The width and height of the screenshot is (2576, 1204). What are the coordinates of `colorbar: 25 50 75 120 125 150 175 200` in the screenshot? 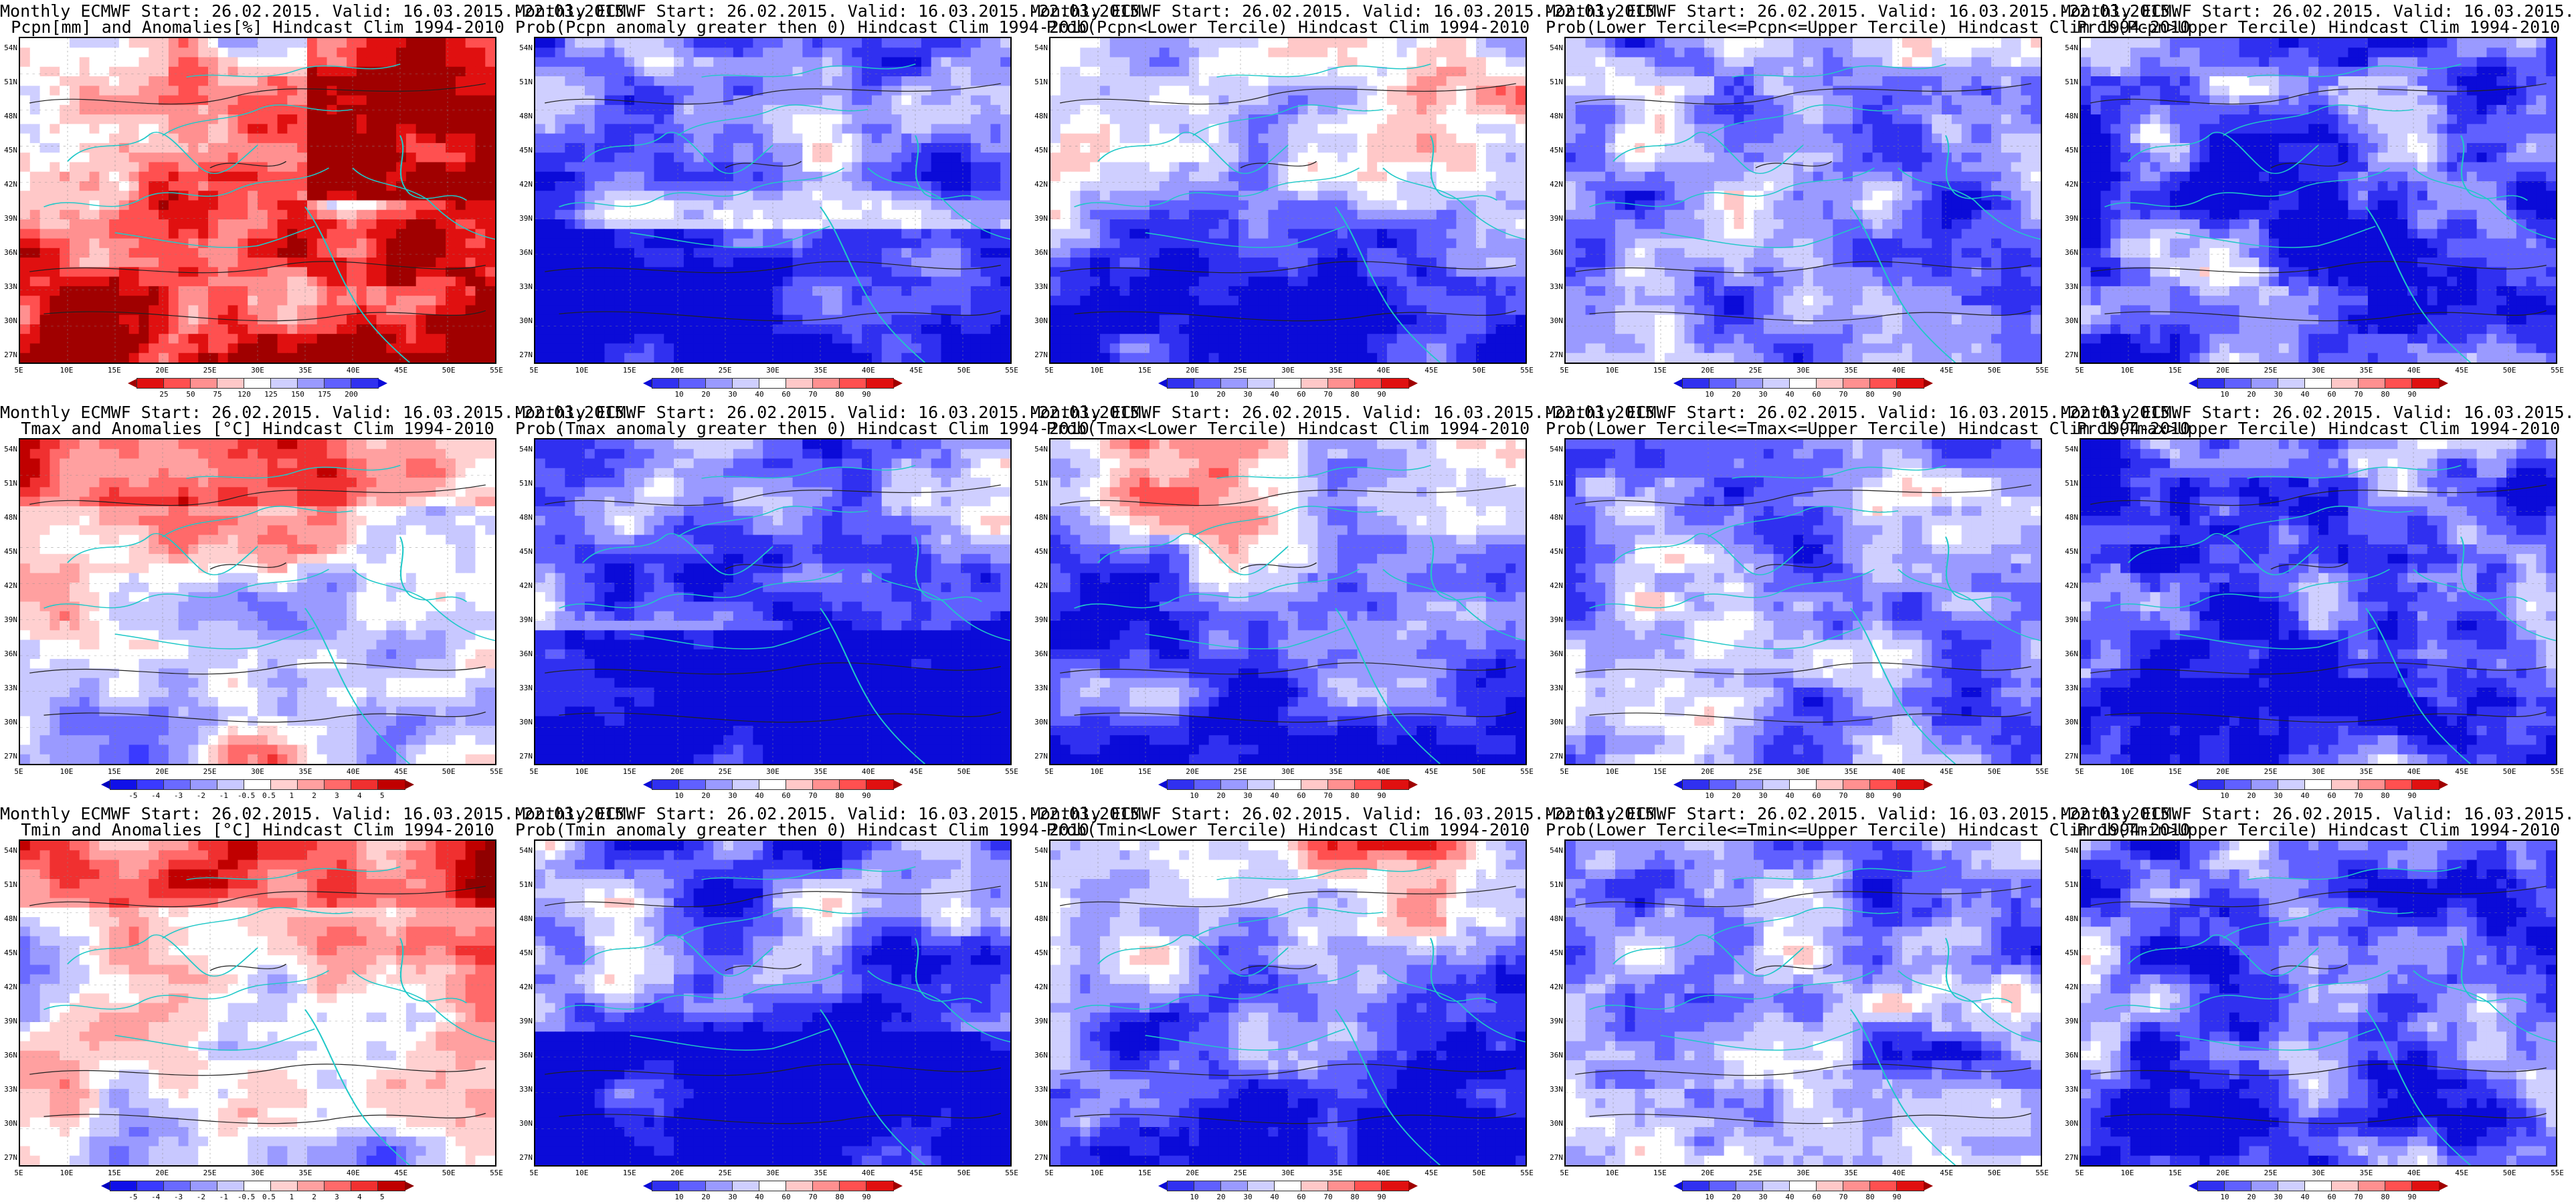 It's located at (257, 388).